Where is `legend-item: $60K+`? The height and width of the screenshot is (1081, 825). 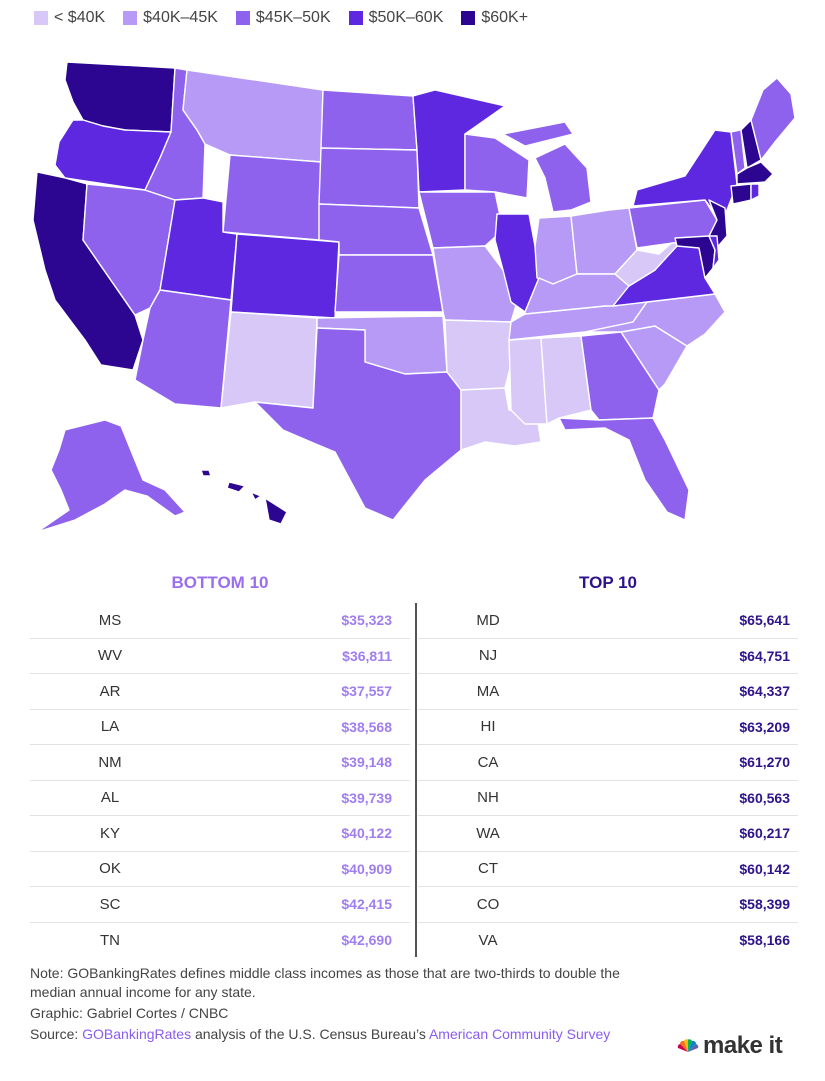 legend-item: $60K+ is located at coordinates (494, 18).